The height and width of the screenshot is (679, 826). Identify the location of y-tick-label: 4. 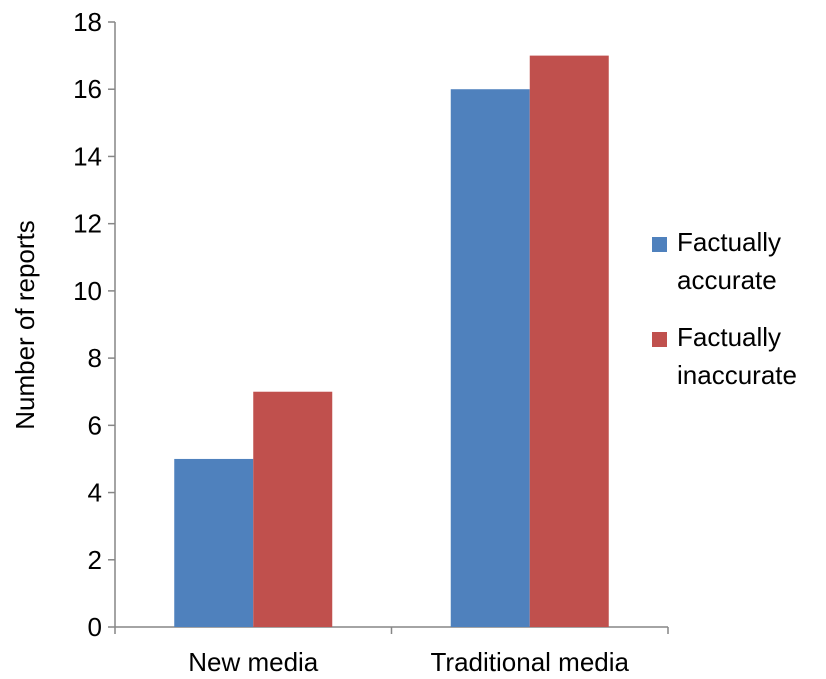
(95, 493).